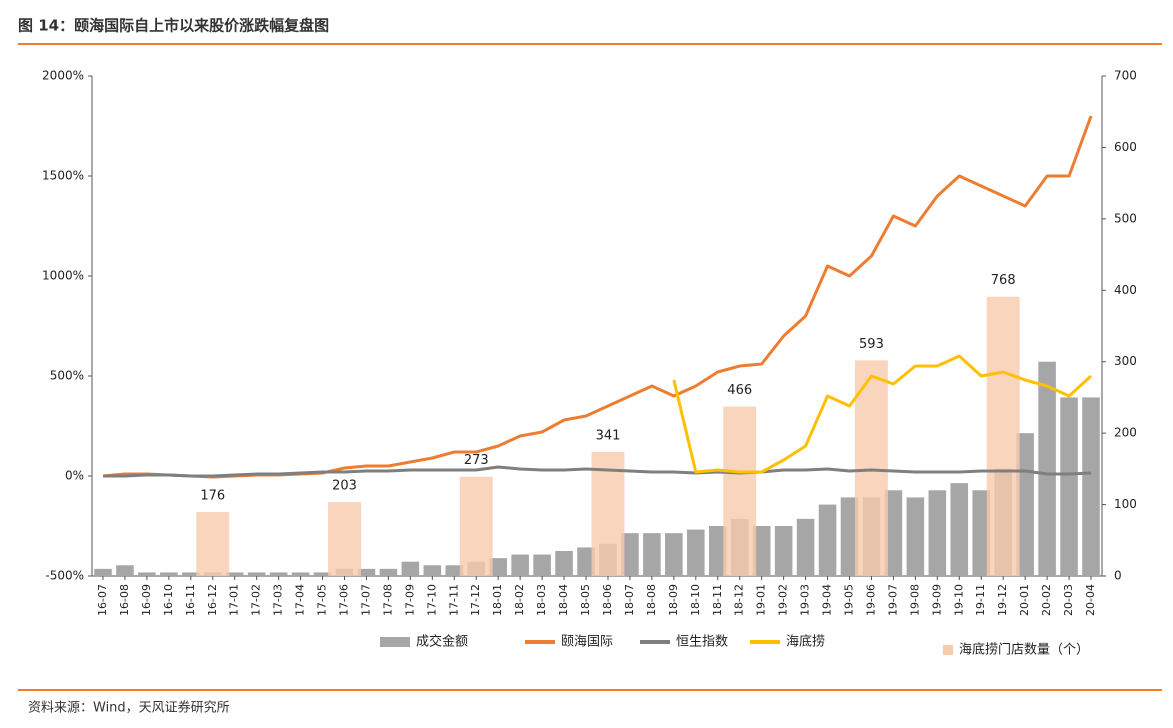  What do you see at coordinates (1125, 433) in the screenshot?
I see `y2-tick-label: 200` at bounding box center [1125, 433].